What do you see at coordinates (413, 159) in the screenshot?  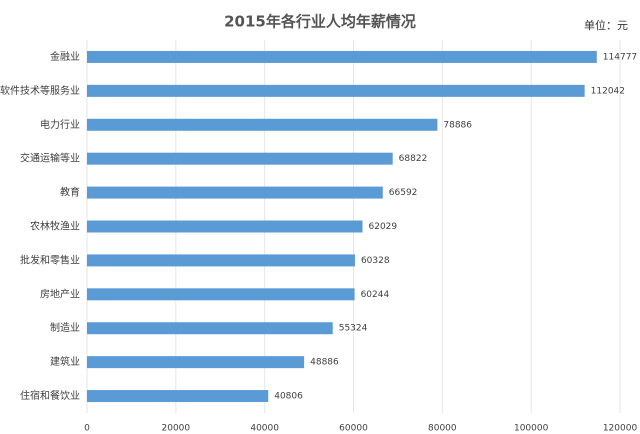 I see `value-label: 68822` at bounding box center [413, 159].